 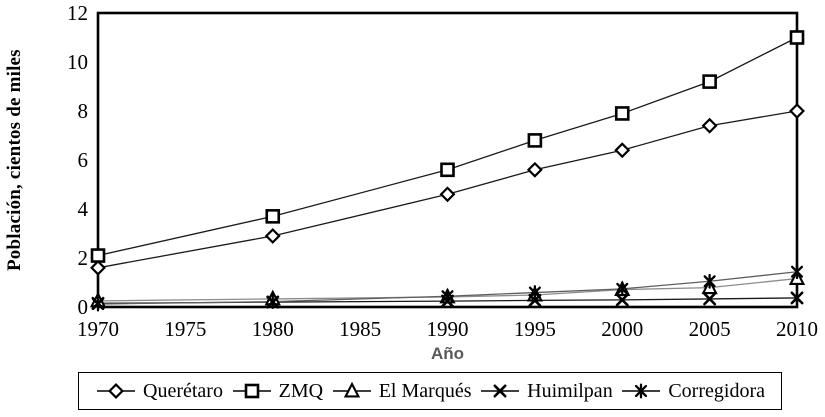 What do you see at coordinates (77, 13) in the screenshot?
I see `y-tick-label: 12` at bounding box center [77, 13].